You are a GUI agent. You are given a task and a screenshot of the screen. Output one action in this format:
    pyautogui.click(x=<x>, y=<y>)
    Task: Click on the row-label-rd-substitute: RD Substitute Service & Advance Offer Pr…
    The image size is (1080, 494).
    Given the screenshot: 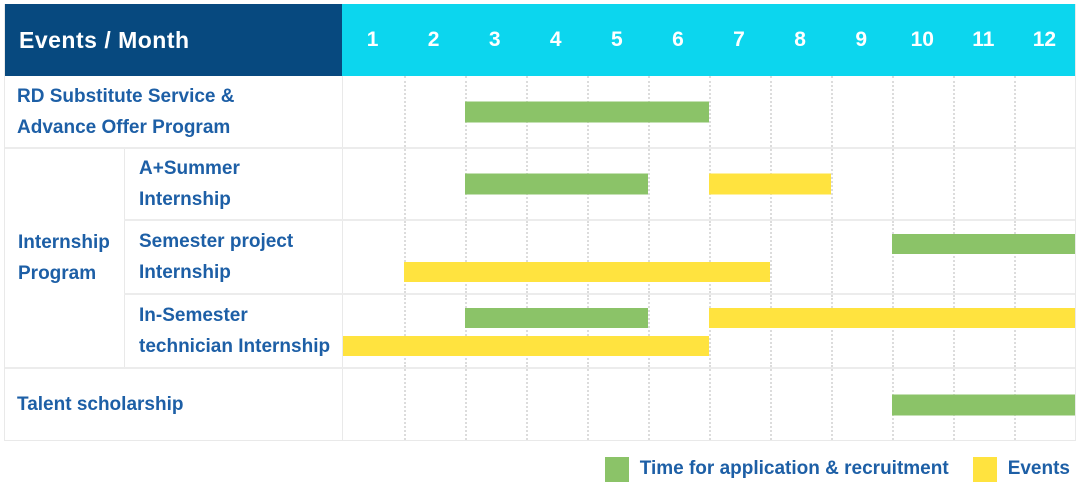 What is the action you would take?
    pyautogui.click(x=126, y=111)
    